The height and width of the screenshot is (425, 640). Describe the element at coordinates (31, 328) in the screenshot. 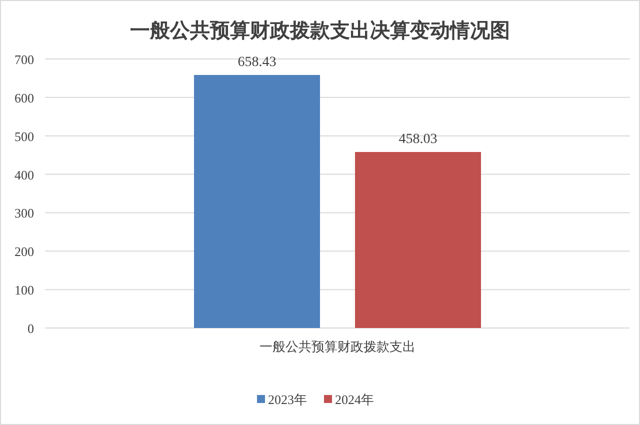

I see `y-tick-label: 0` at that location.